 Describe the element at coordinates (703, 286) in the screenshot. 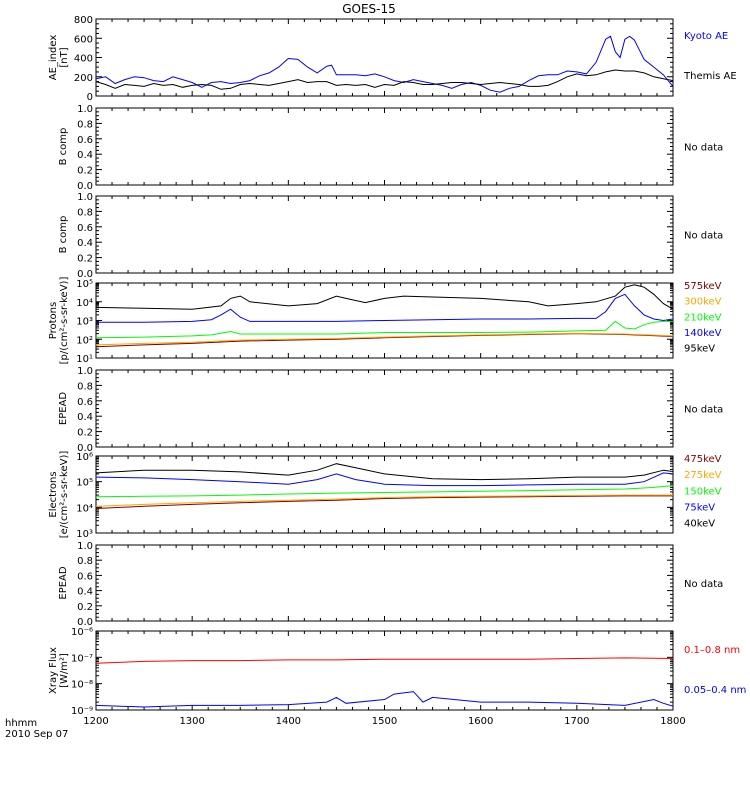

I see `legend-label: 575keV` at that location.